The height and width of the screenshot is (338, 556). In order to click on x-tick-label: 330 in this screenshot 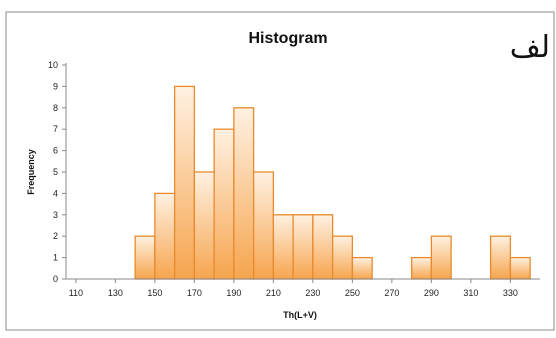, I will do `click(510, 293)`.